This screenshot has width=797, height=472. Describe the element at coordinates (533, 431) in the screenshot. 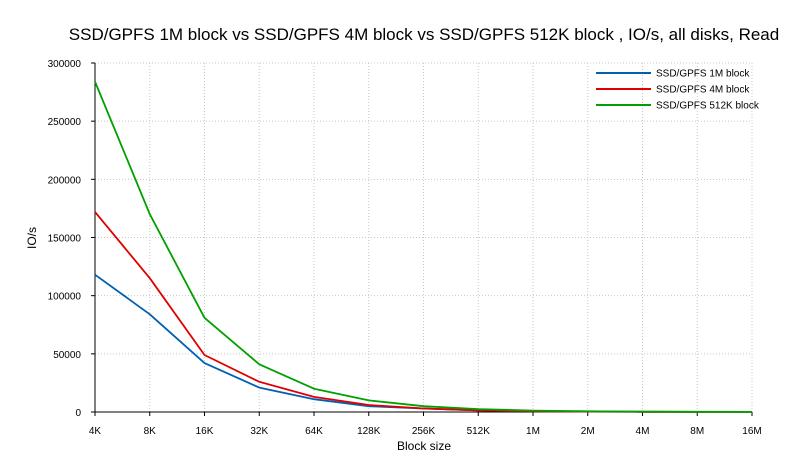

I see `x-tick-label: 1M` at that location.